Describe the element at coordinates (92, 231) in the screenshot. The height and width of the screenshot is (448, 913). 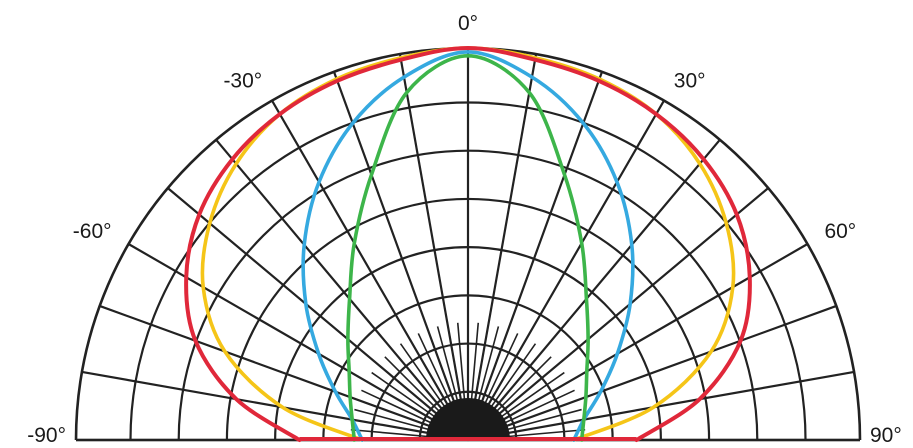
I see `angle-tick-label: -60°` at that location.